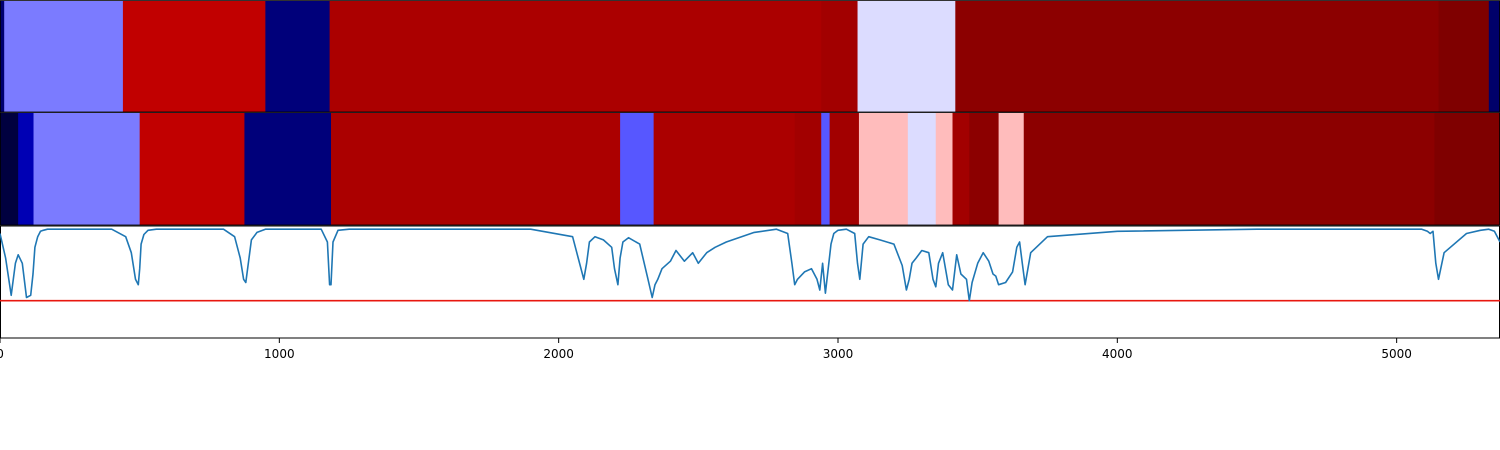  What do you see at coordinates (838, 354) in the screenshot?
I see `x-tick-label-3000: 3000` at bounding box center [838, 354].